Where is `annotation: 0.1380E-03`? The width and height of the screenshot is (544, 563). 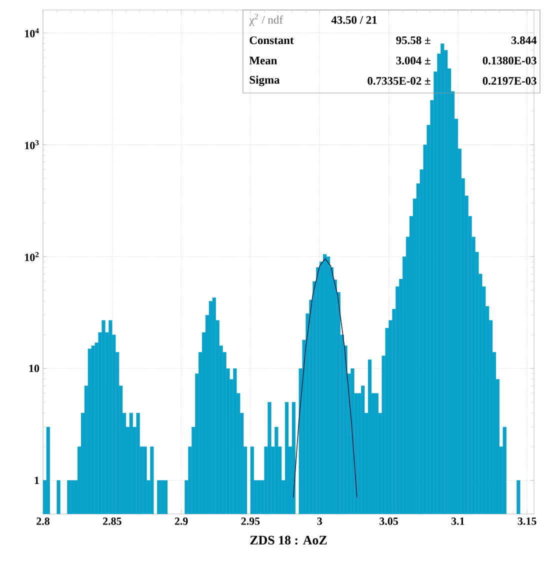
annotation: 0.1380E-03 is located at coordinates (509, 60).